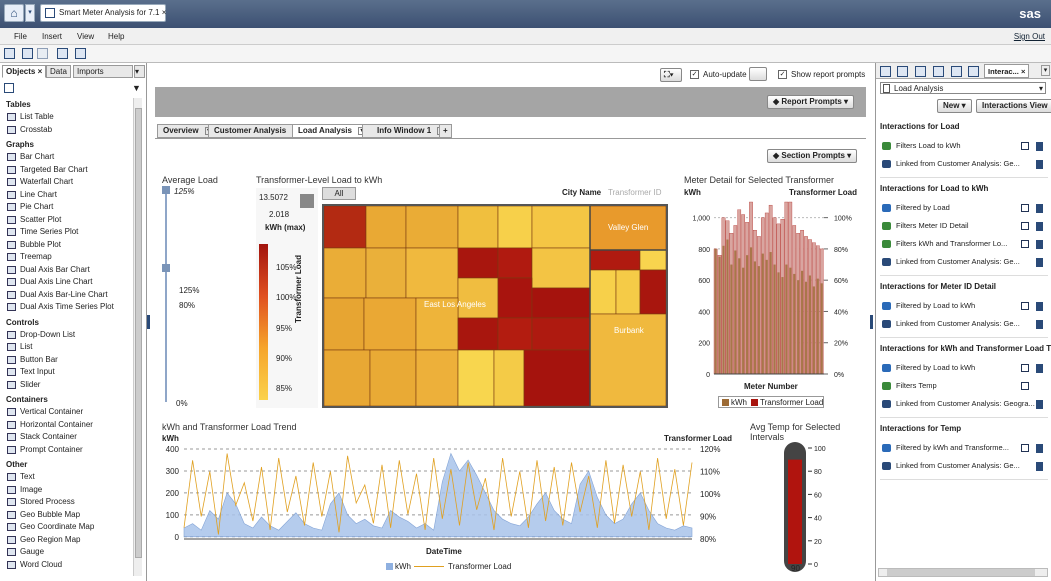 This screenshot has height=581, width=1051. What do you see at coordinates (80, 53) in the screenshot?
I see `maximize-icon` at bounding box center [80, 53].